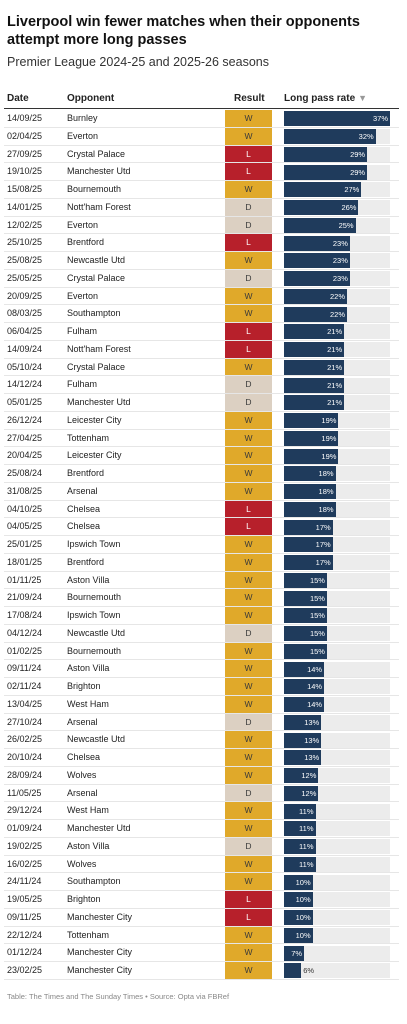  I want to click on row-date: 20/10/24, so click(25, 757).